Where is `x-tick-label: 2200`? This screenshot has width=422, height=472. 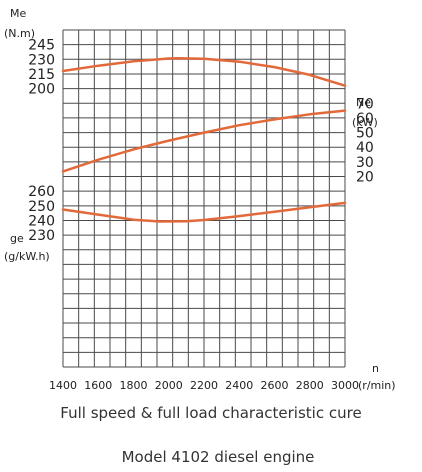 x-tick-label: 2200 is located at coordinates (204, 385).